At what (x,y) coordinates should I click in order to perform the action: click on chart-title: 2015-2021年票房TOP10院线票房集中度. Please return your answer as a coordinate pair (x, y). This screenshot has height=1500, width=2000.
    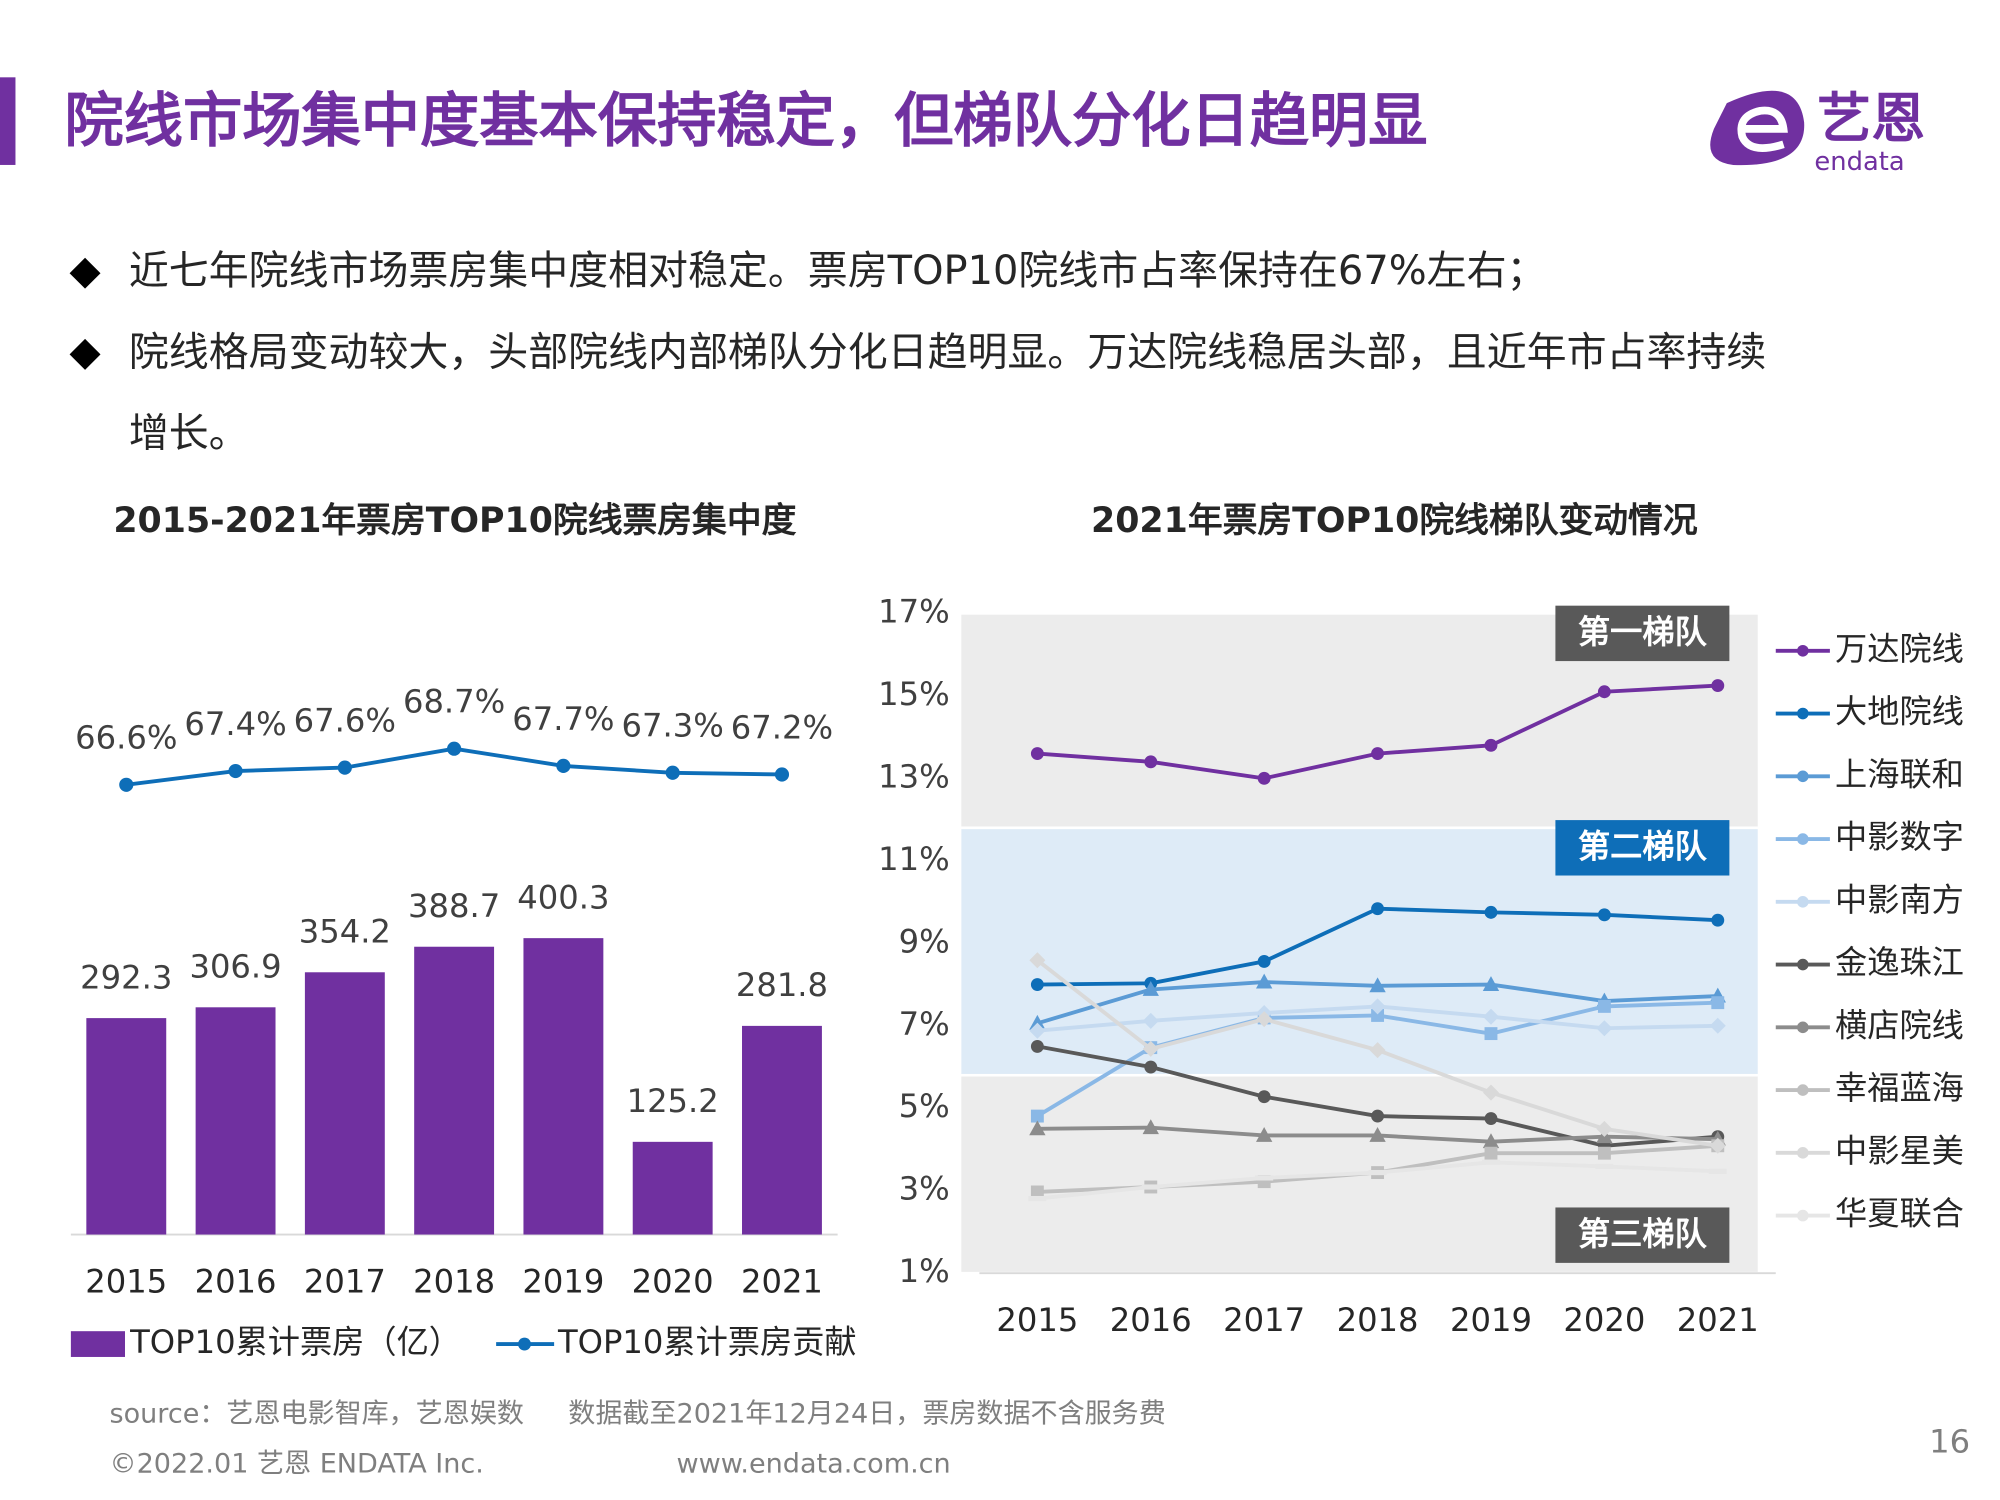
    Looking at the image, I should click on (454, 521).